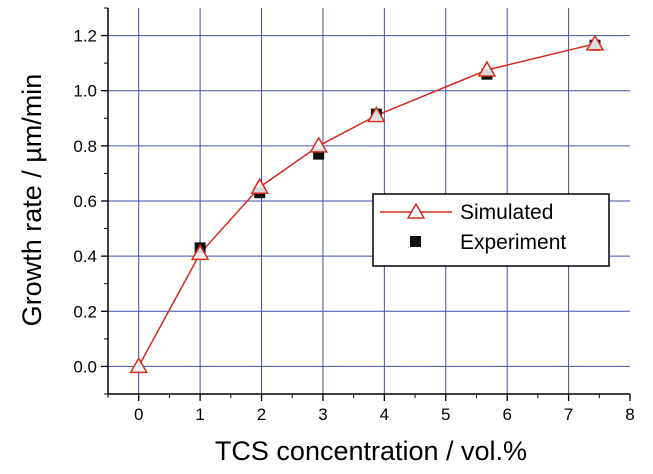  I want to click on legend-box, so click(491, 230).